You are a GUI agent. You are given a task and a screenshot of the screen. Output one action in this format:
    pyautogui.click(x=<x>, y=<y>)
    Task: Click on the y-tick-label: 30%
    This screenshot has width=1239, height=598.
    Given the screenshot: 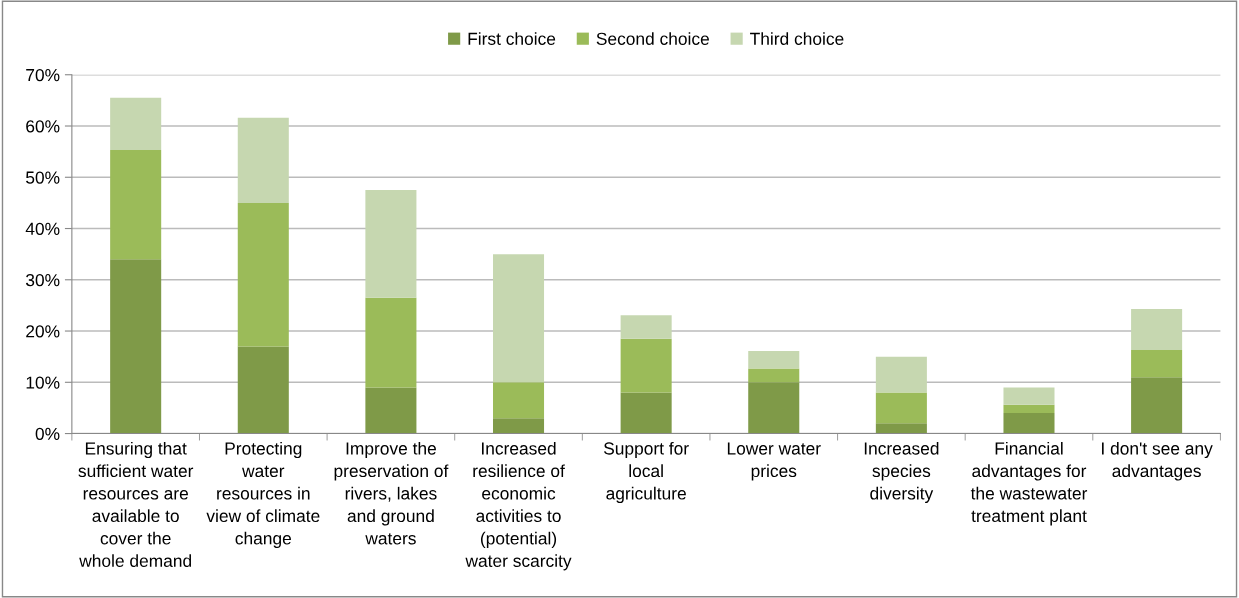 What is the action you would take?
    pyautogui.click(x=42, y=280)
    